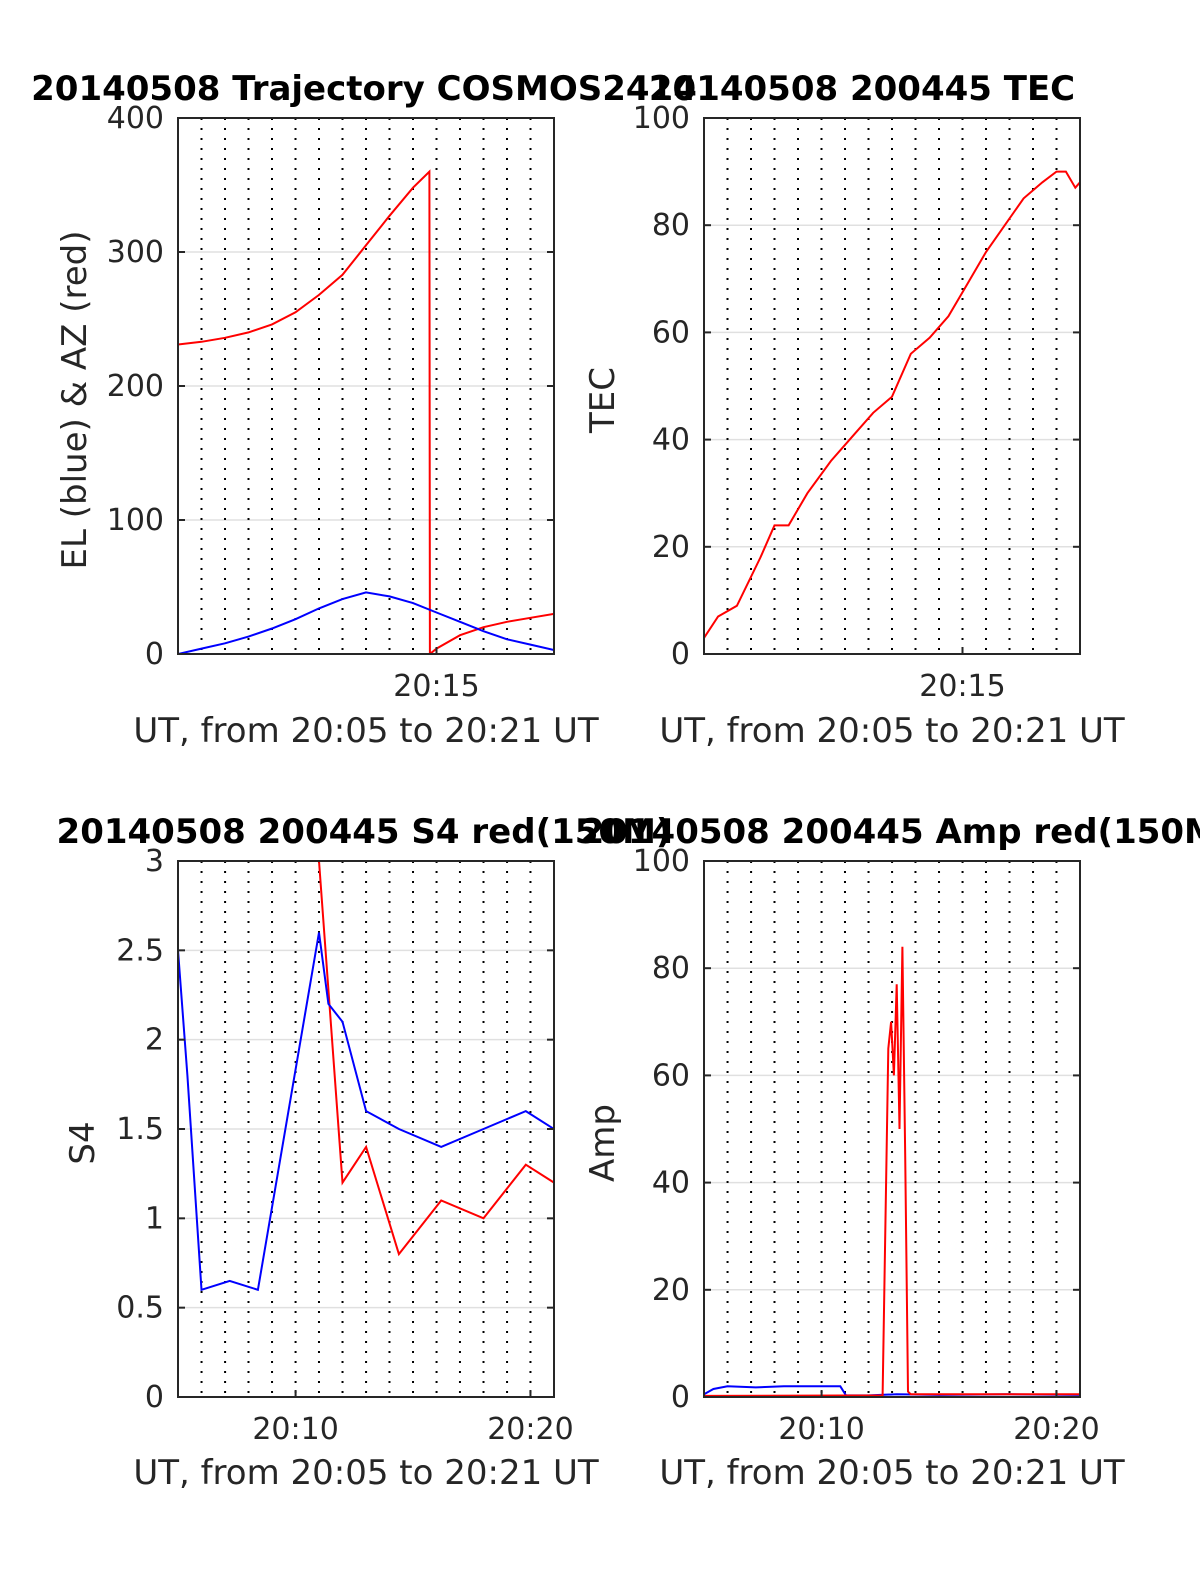 The width and height of the screenshot is (1200, 1575). I want to click on y-tick-label: 2, so click(154, 1040).